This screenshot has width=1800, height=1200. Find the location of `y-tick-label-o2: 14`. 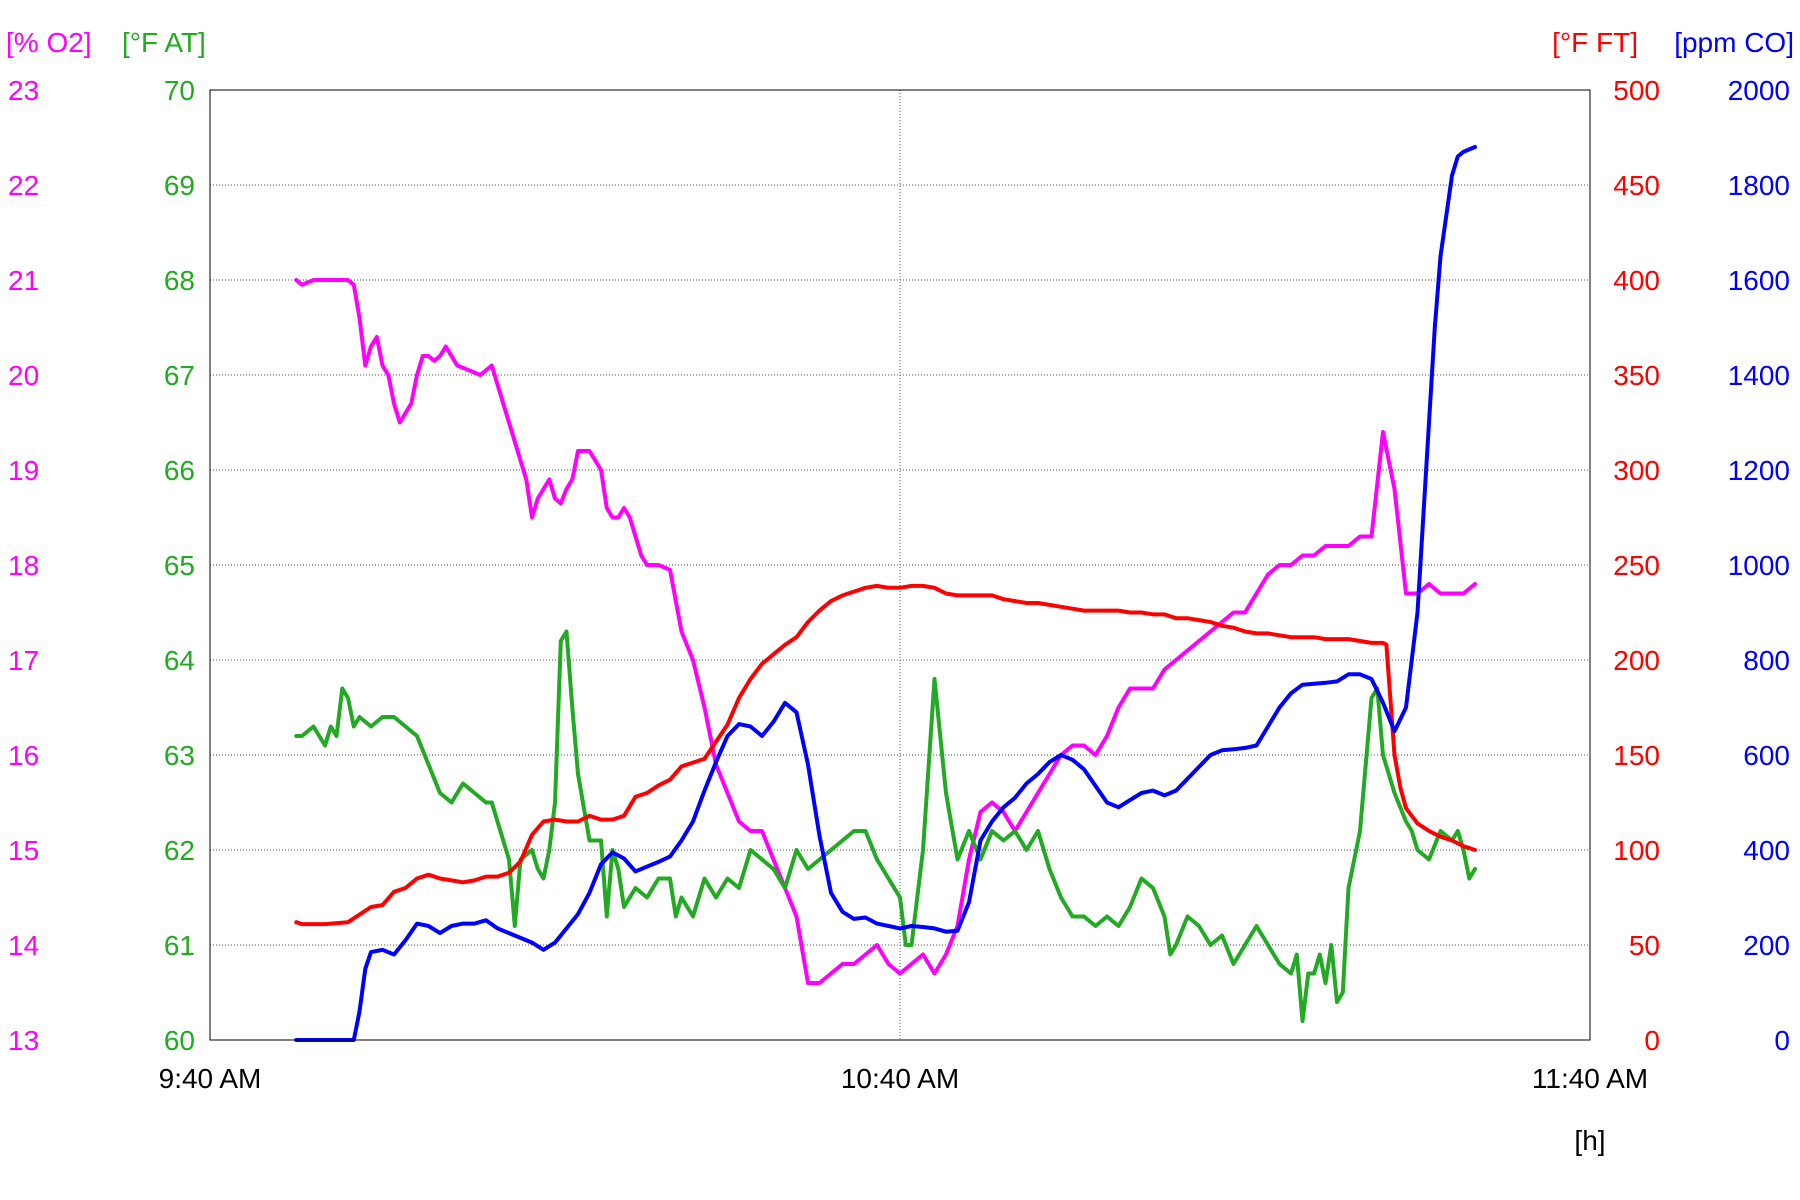

y-tick-label-o2: 14 is located at coordinates (23, 945).